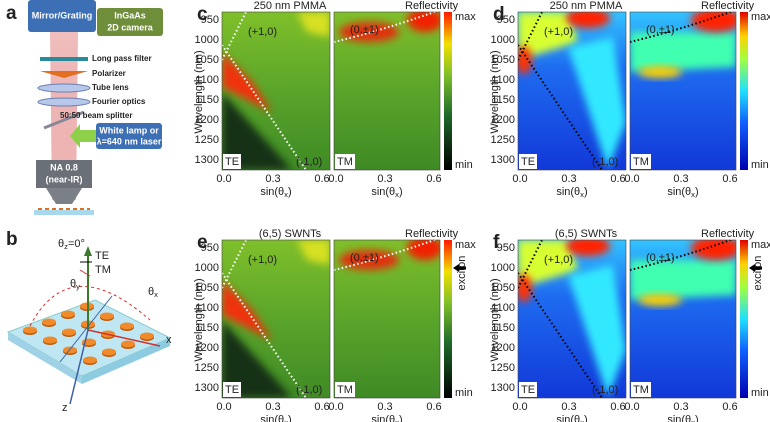 Image resolution: width=770 pixels, height=422 pixels. I want to click on z-label: z, so click(65, 408).